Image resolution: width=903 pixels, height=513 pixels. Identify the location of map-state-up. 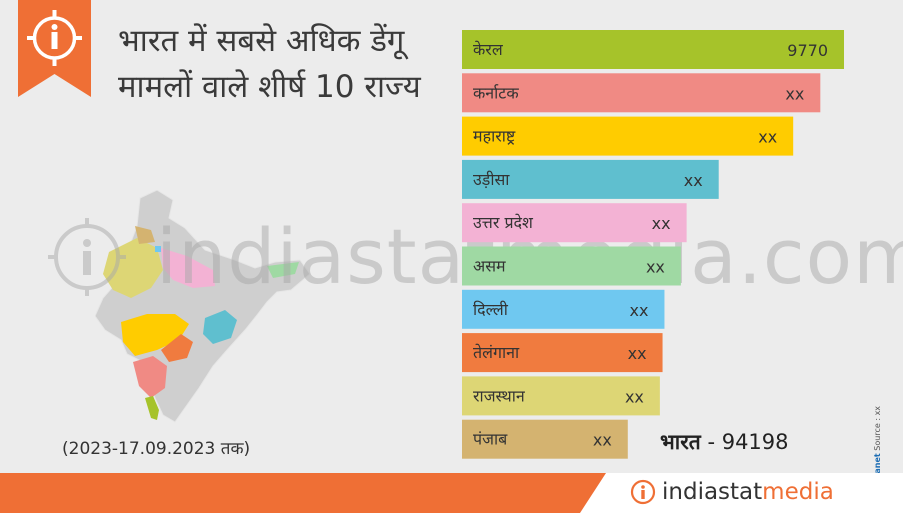
(188, 268).